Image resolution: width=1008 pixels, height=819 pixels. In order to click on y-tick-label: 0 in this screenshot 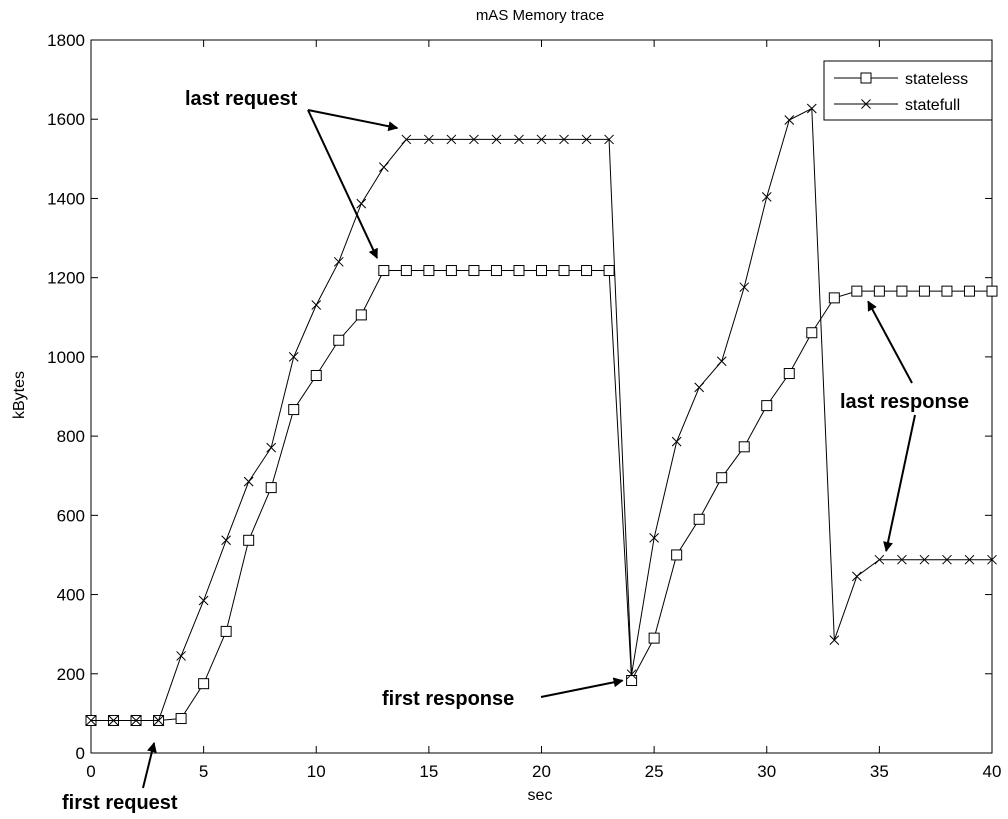, I will do `click(80, 753)`.